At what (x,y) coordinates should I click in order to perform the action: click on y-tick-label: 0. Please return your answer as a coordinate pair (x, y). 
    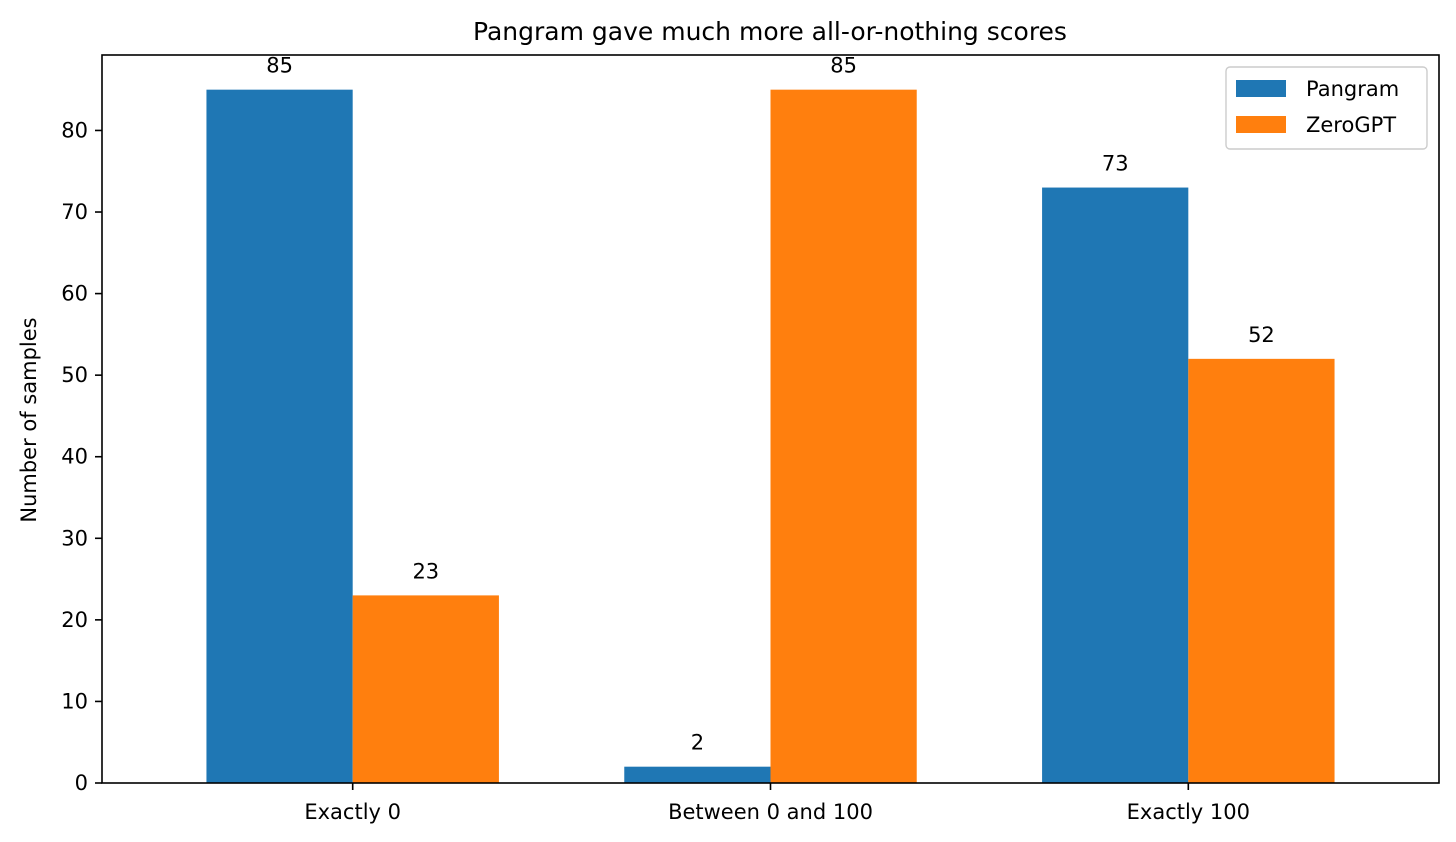
    Looking at the image, I should click on (81, 783).